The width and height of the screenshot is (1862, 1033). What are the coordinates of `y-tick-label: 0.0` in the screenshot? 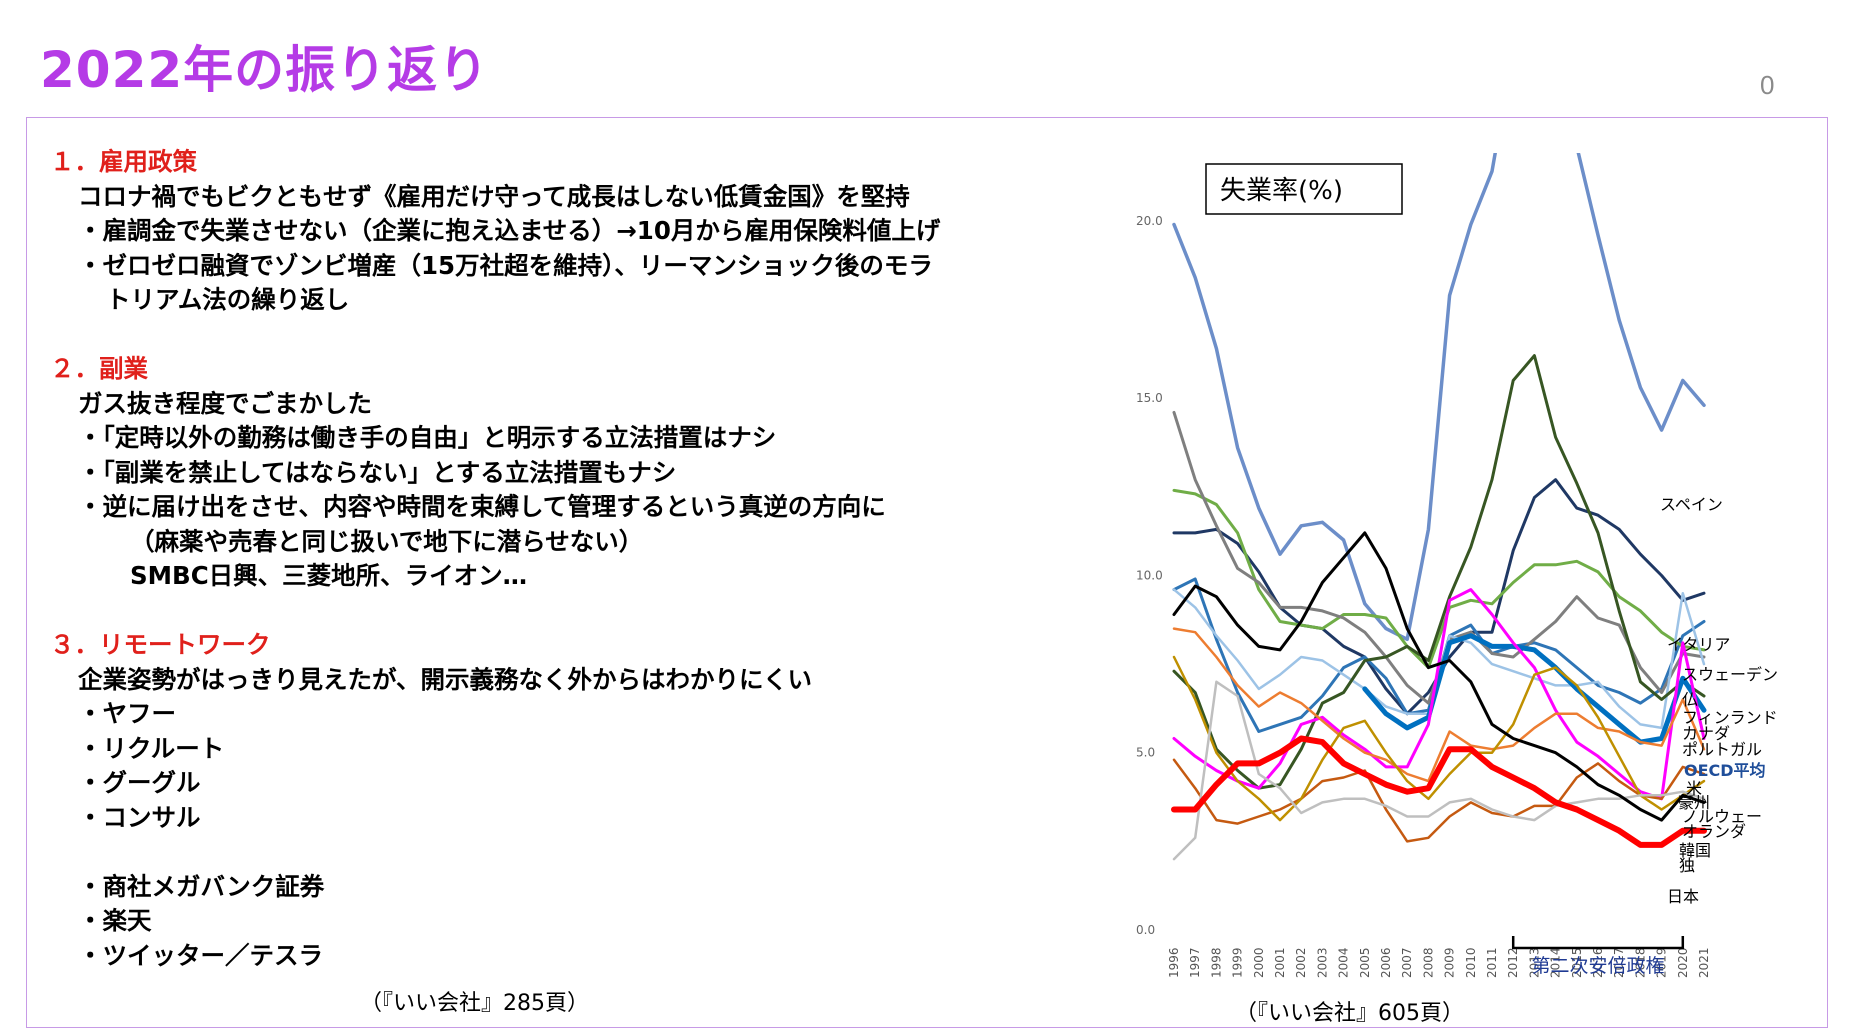 It's located at (1145, 930).